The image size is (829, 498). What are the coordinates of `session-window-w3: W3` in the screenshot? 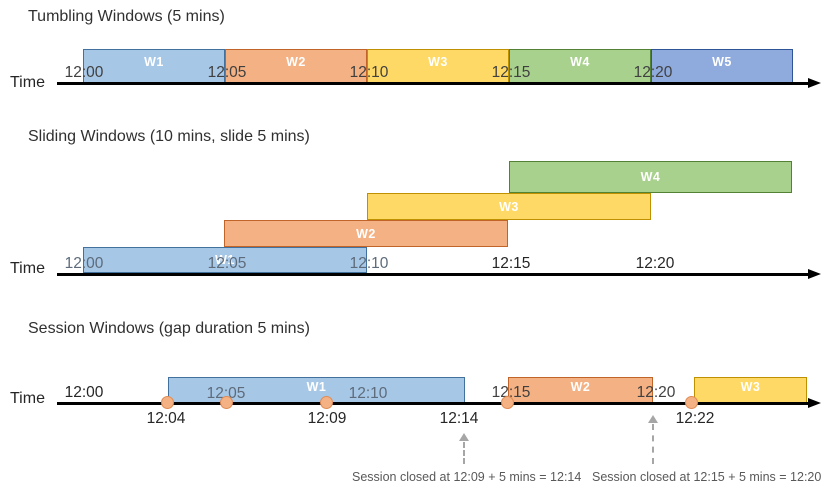 It's located at (750, 390).